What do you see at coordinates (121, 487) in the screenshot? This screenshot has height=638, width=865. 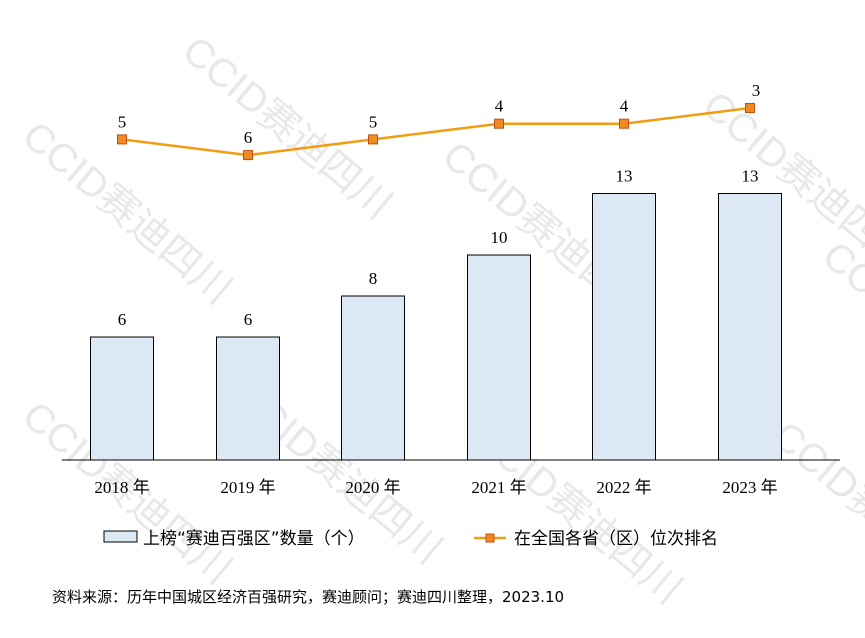 I see `x-tick-label: 2018 年` at bounding box center [121, 487].